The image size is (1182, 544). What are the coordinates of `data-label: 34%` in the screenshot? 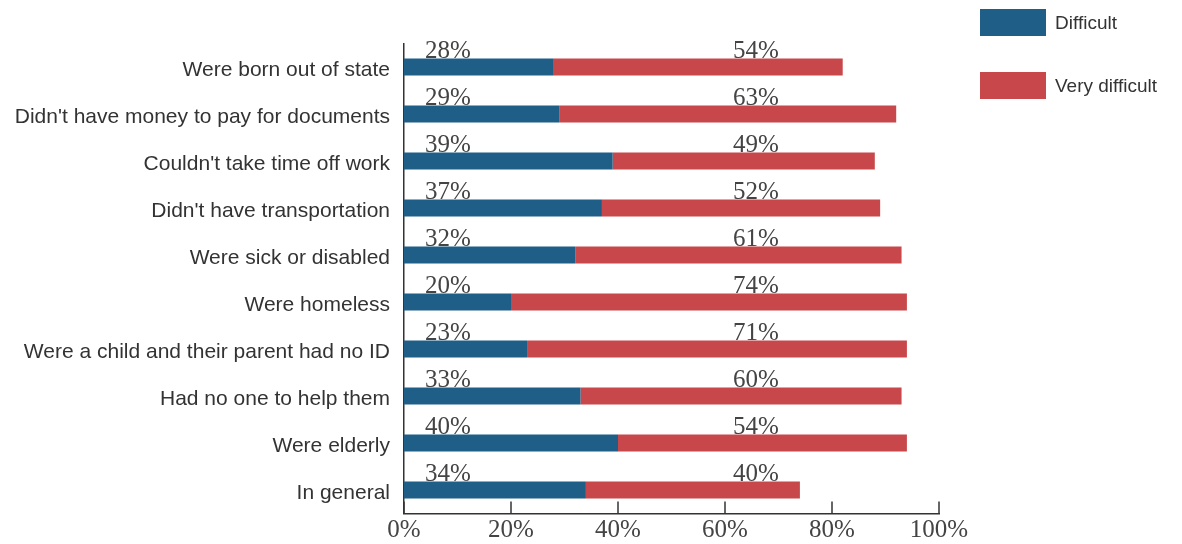 It's located at (448, 472).